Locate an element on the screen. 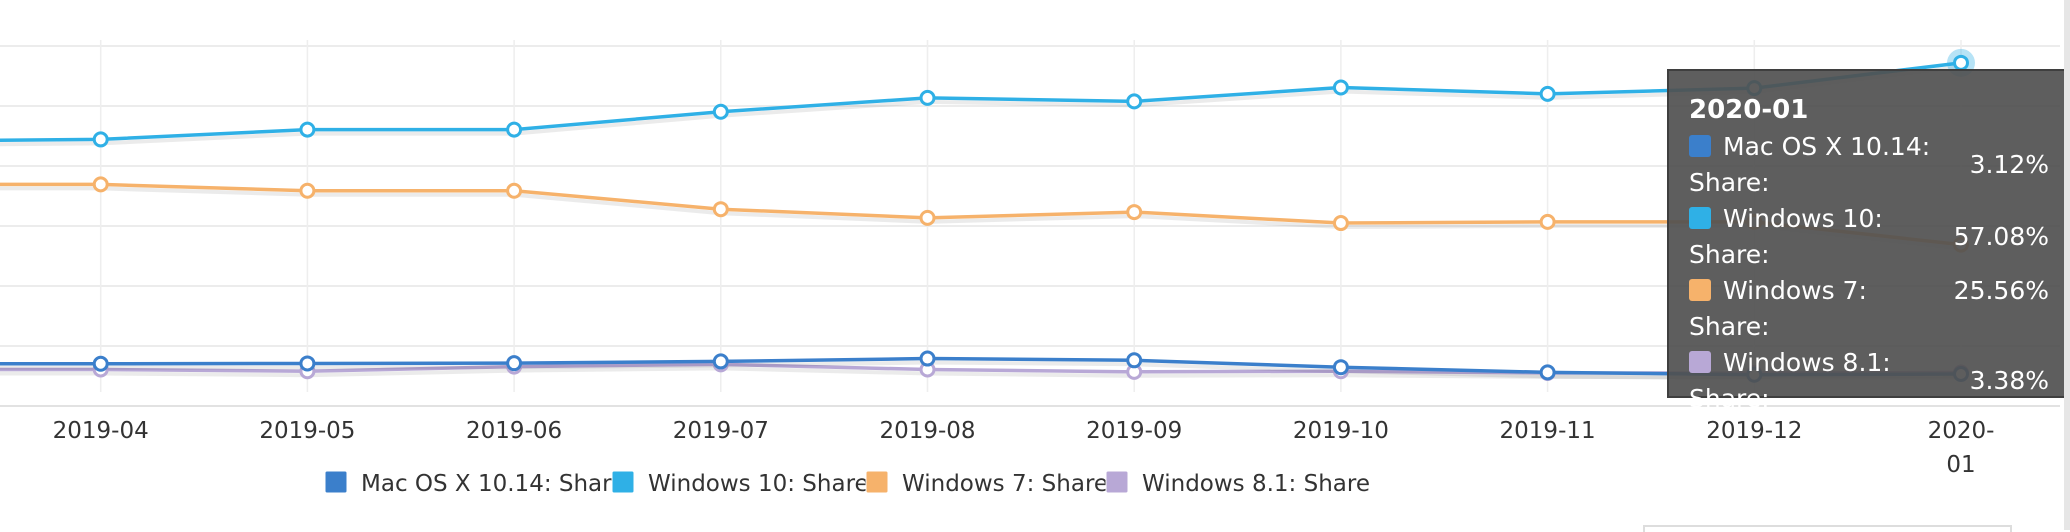 Image resolution: width=2070 pixels, height=532 pixels. tooltip-title: 2020-01 is located at coordinates (1749, 110).